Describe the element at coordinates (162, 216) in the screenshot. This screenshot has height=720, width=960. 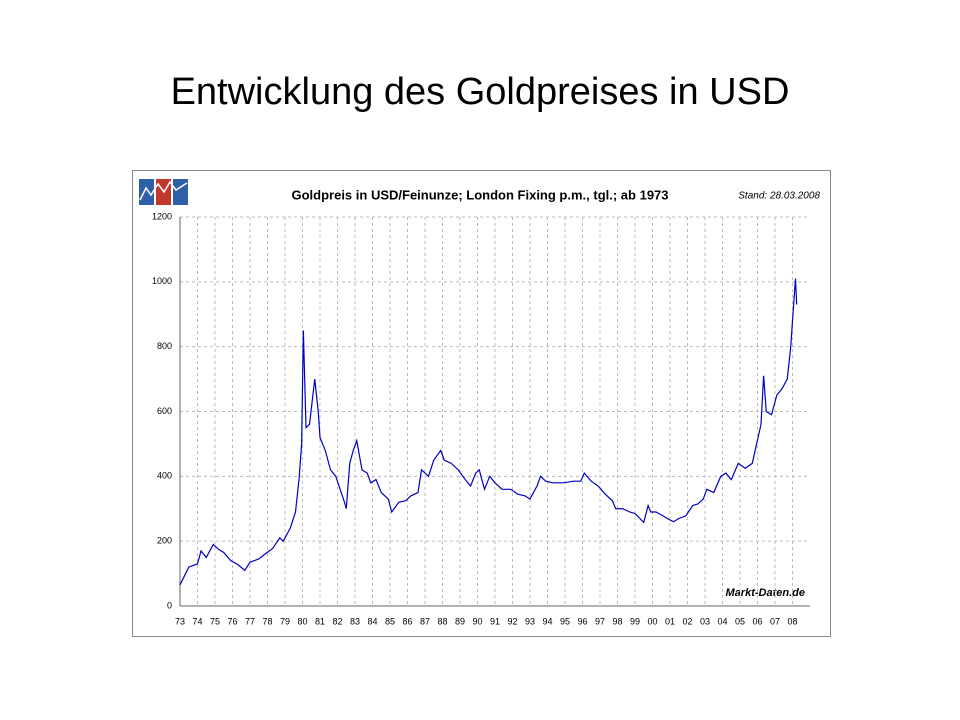
I see `y-tick-label: 1200` at that location.